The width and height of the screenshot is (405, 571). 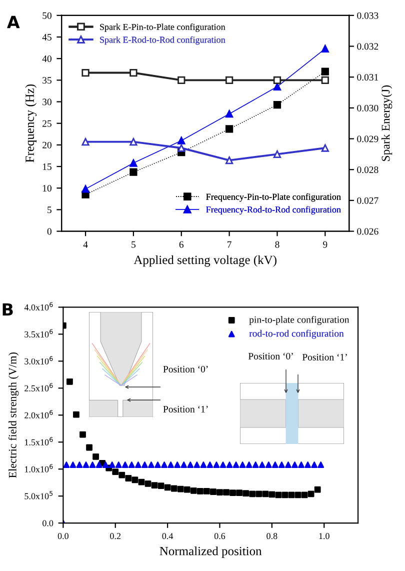 I want to click on legend-label: Spark E-Pin-to-Plate configuration, so click(x=163, y=28).